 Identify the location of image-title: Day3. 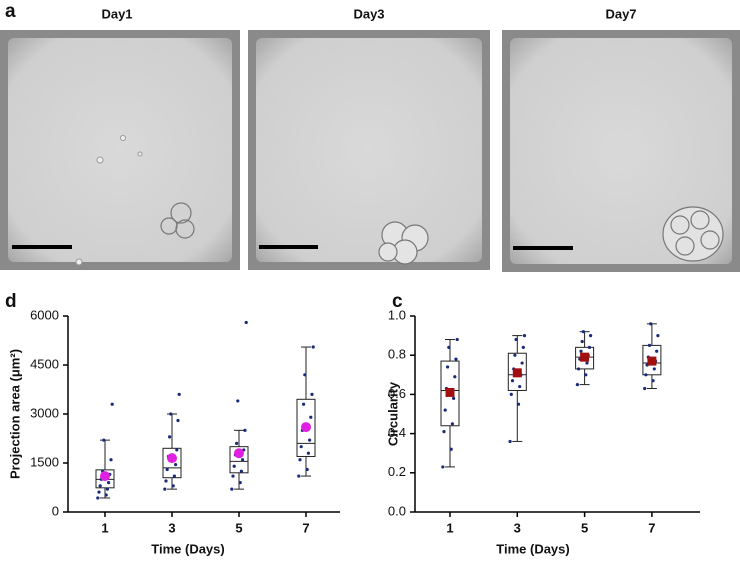
(368, 13).